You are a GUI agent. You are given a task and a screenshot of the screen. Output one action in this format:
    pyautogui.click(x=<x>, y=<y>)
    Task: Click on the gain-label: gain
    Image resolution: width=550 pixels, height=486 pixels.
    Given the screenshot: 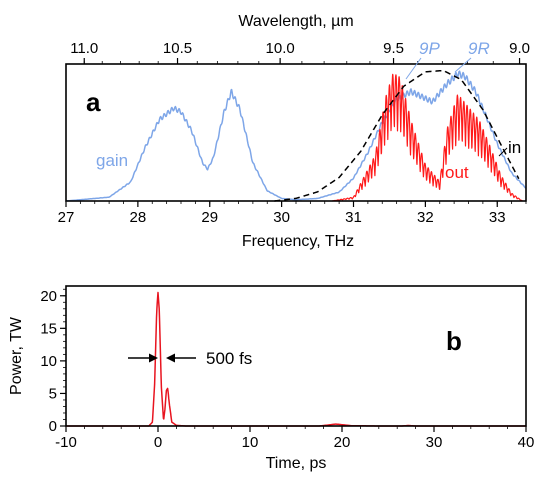 What is the action you would take?
    pyautogui.click(x=112, y=160)
    